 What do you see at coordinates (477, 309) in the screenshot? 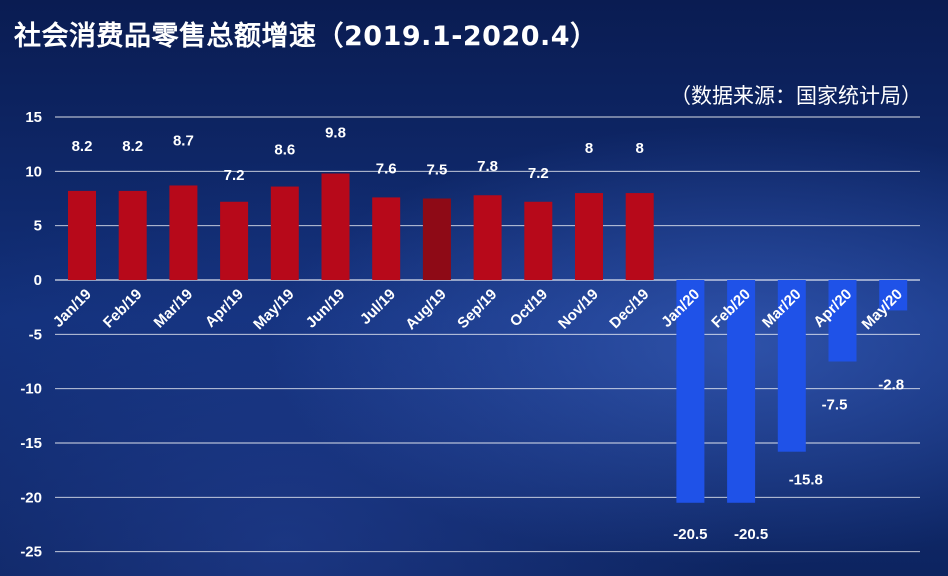
I see `x-tick-label: Sep/19` at bounding box center [477, 309].